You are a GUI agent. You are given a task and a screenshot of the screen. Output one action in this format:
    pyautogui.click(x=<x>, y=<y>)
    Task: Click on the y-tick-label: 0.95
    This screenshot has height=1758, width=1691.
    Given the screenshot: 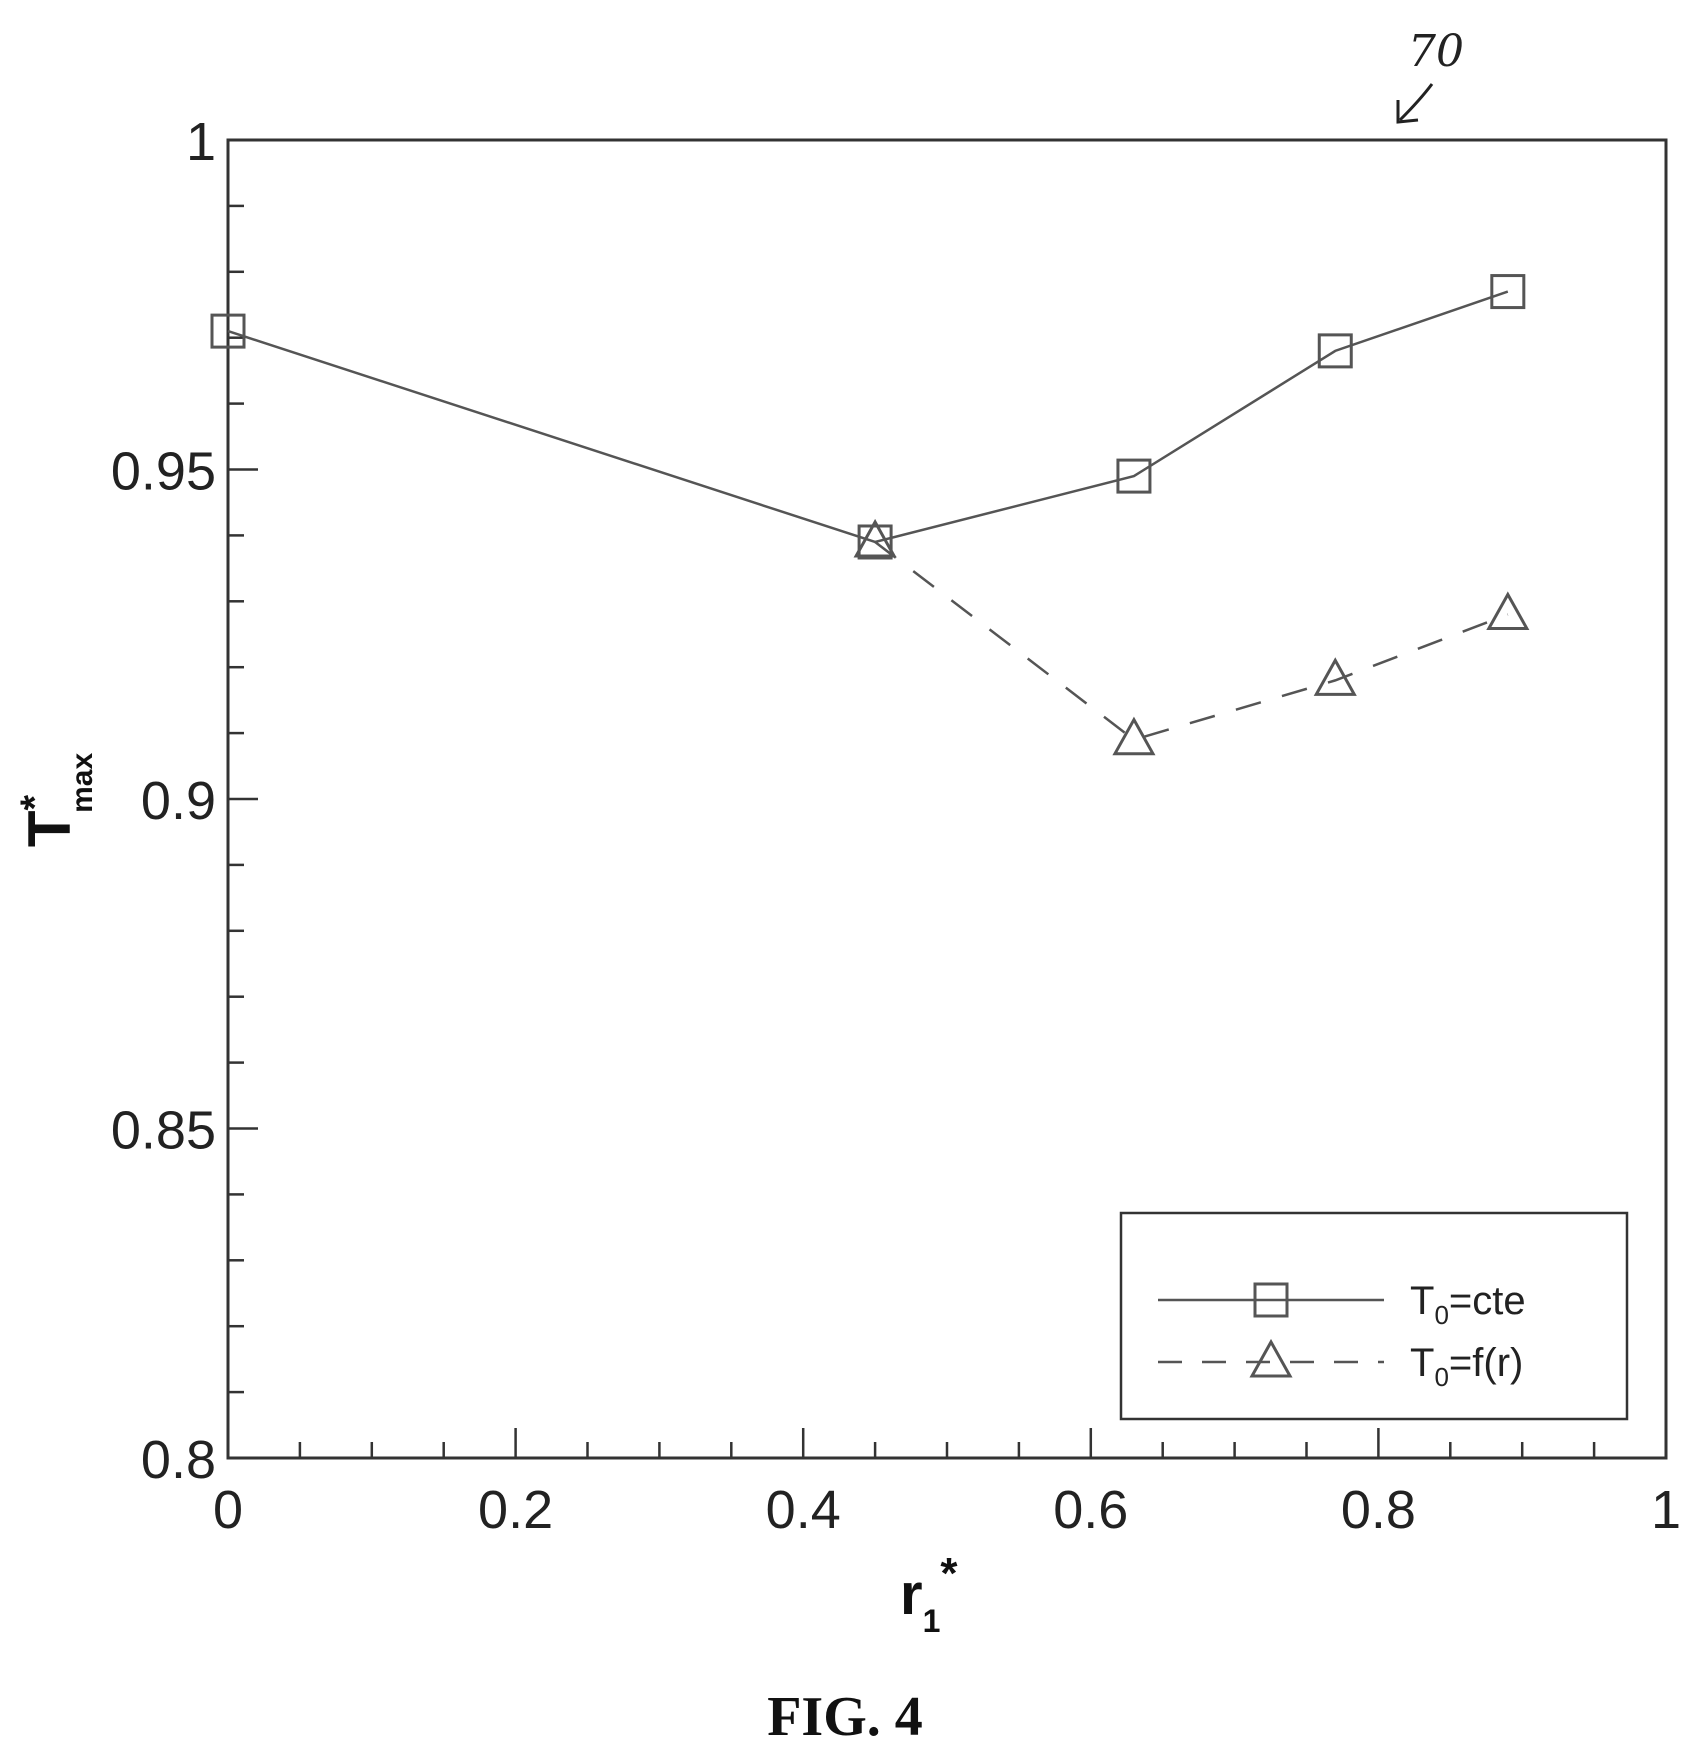 What is the action you would take?
    pyautogui.click(x=163, y=472)
    